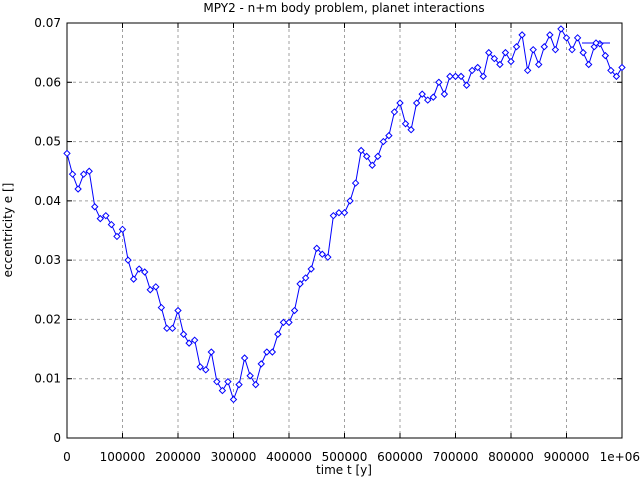  I want to click on x-tick-label: 100000, so click(123, 457).